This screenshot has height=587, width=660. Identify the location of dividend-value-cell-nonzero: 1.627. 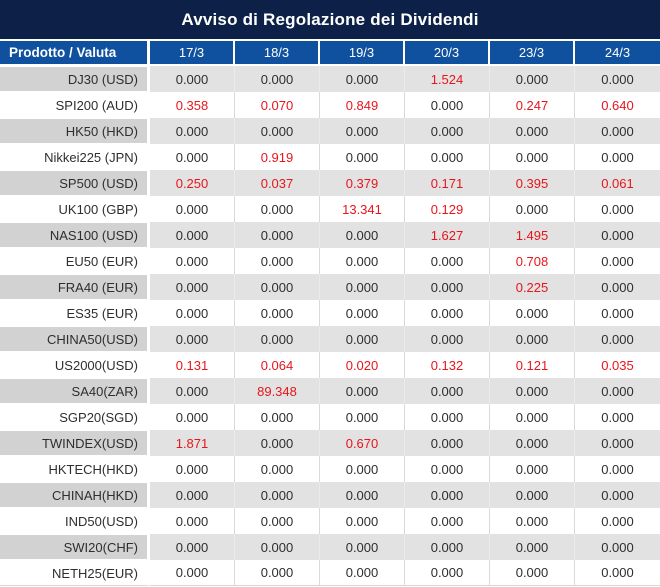
(447, 235).